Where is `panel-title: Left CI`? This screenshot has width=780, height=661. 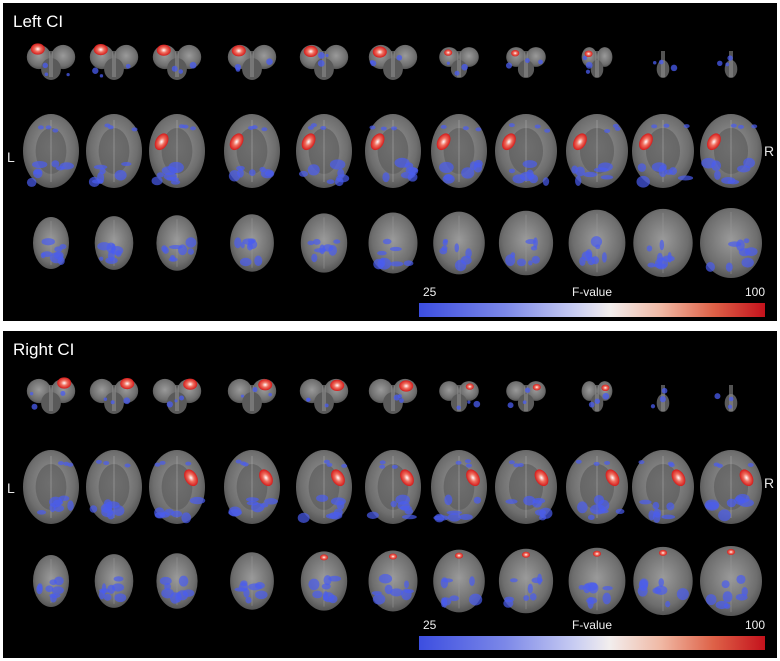 panel-title: Left CI is located at coordinates (38, 21).